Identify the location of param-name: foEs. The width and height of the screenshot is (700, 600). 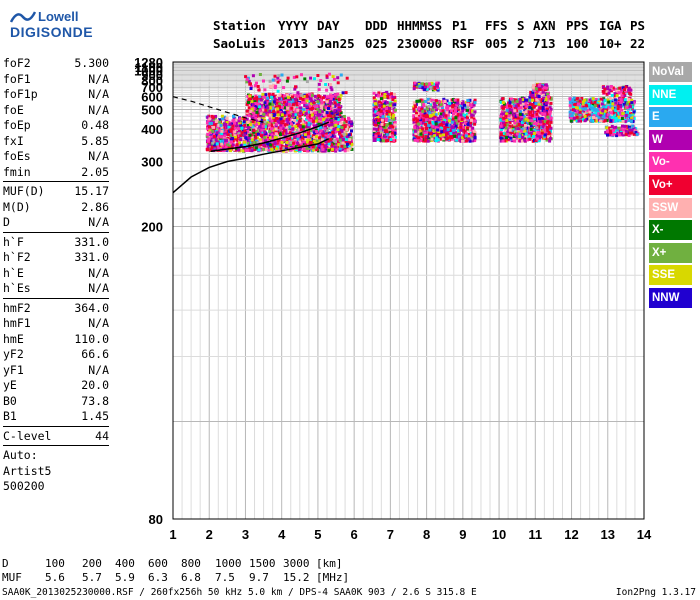
(17, 156).